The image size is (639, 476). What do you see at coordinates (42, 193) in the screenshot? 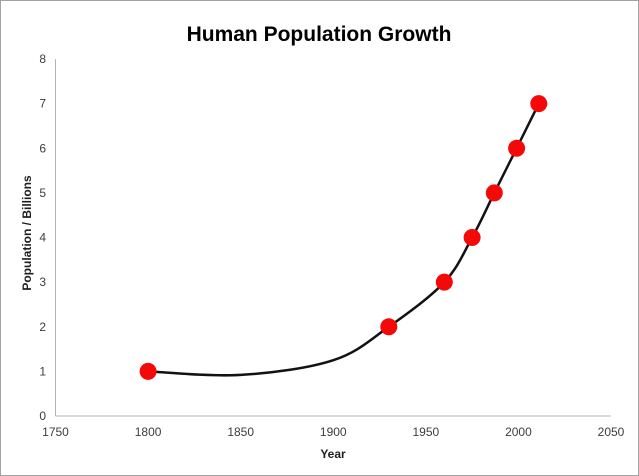
I see `y-tick-5: 5` at bounding box center [42, 193].